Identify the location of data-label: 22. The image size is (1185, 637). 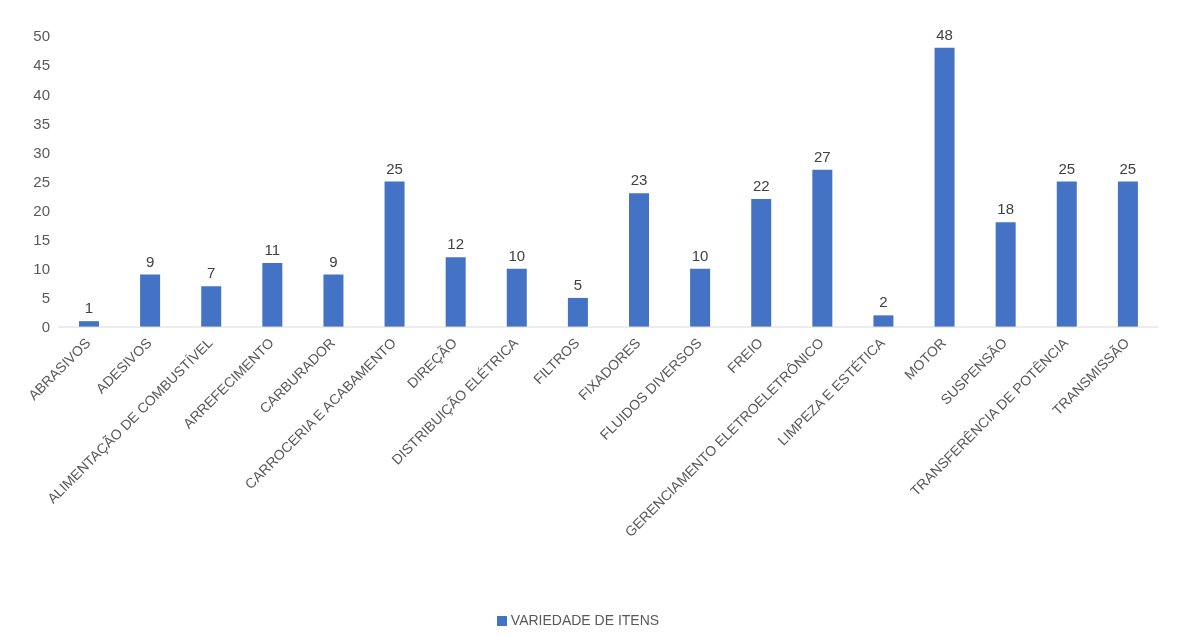
(761, 185).